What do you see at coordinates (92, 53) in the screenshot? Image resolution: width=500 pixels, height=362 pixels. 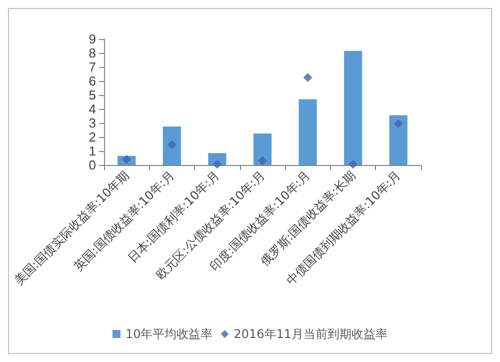 I see `y-tick-label: 8` at bounding box center [92, 53].